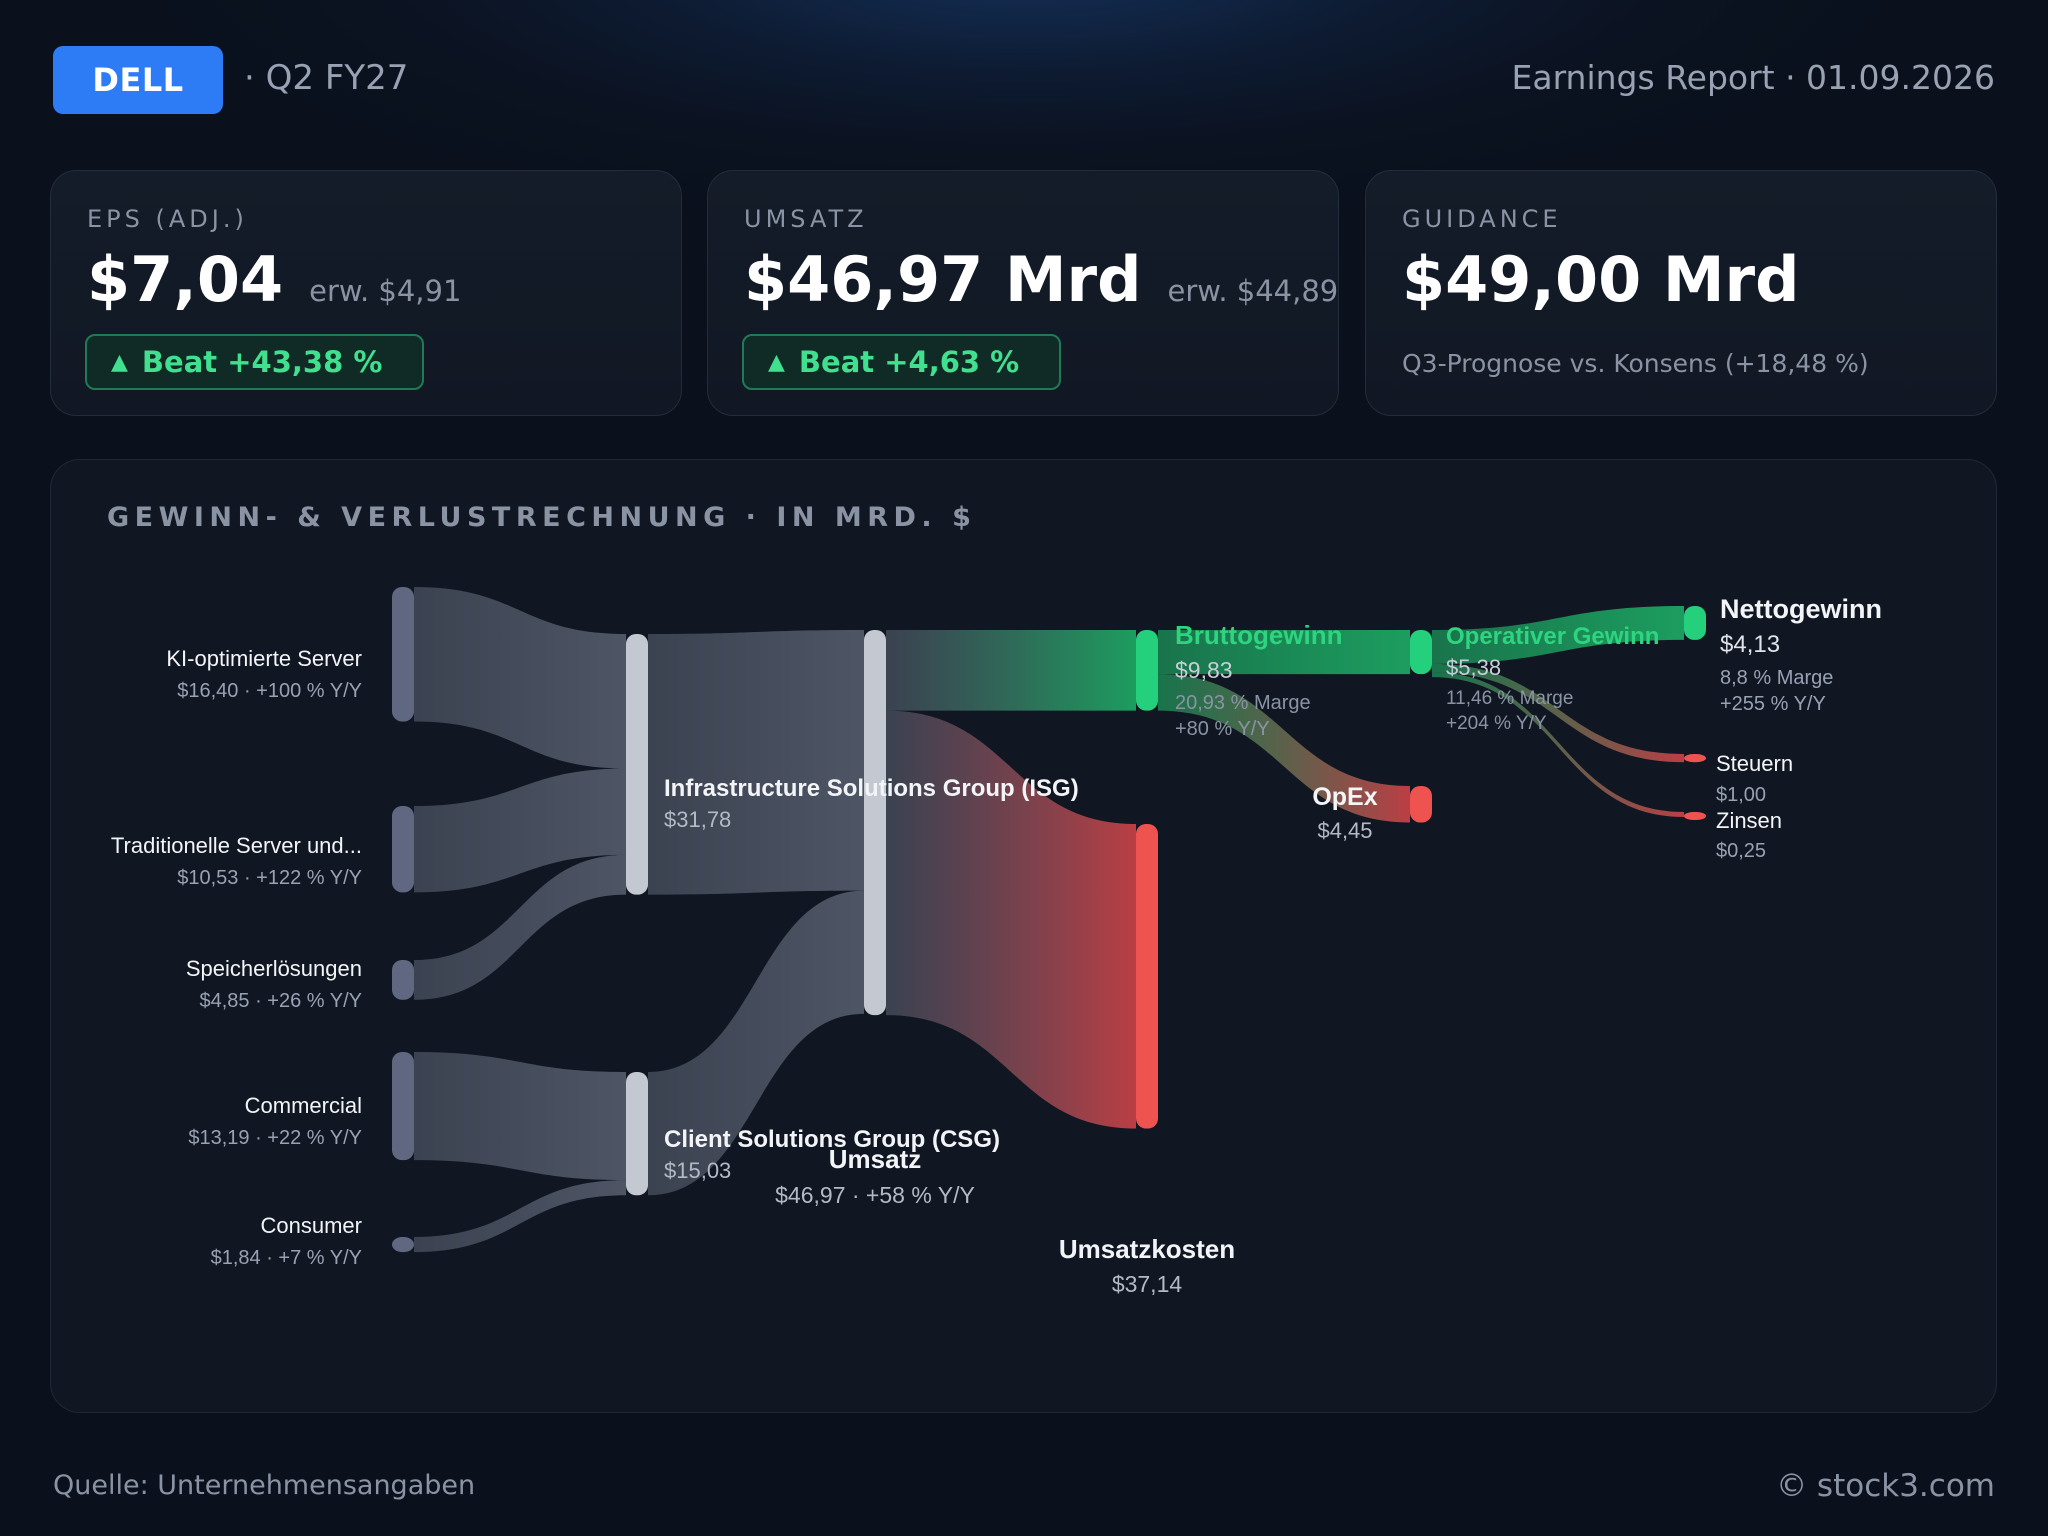  I want to click on value-ki: $16,40 · +100 % Y/Y, so click(269, 691).